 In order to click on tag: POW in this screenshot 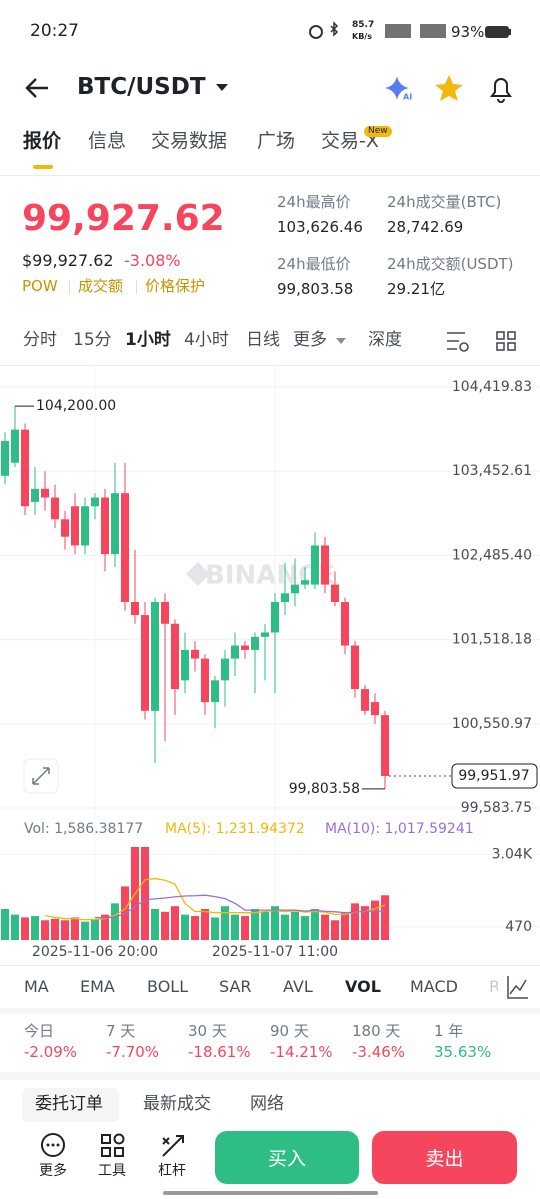, I will do `click(40, 286)`.